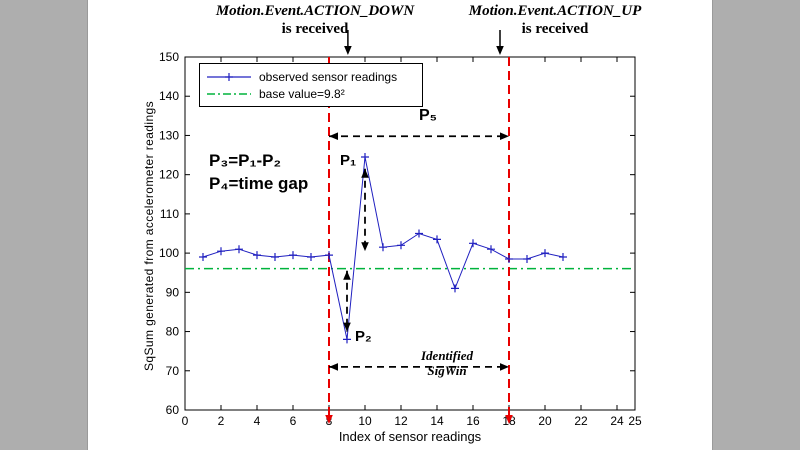  What do you see at coordinates (258, 172) in the screenshot?
I see `p3-p4-formula-block: P₃=P₁-P₂ P₄=time gap` at bounding box center [258, 172].